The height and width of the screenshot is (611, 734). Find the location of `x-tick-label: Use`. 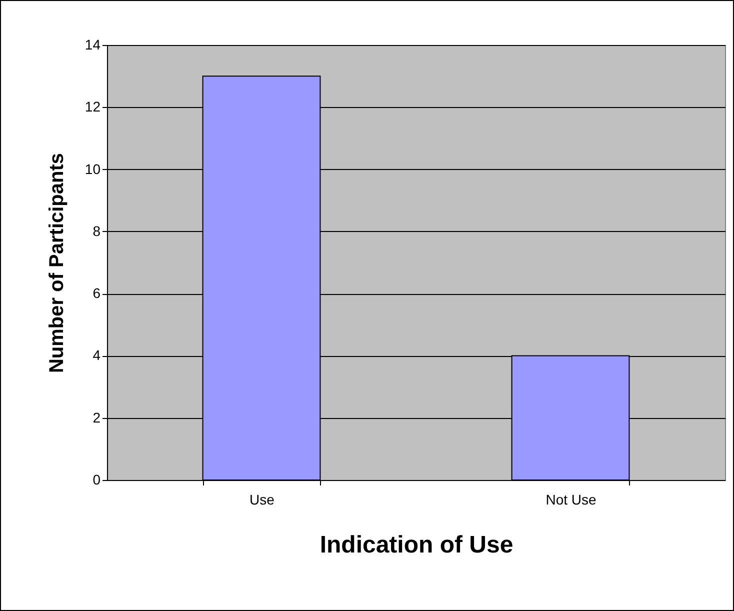

x-tick-label: Use is located at coordinates (262, 500).